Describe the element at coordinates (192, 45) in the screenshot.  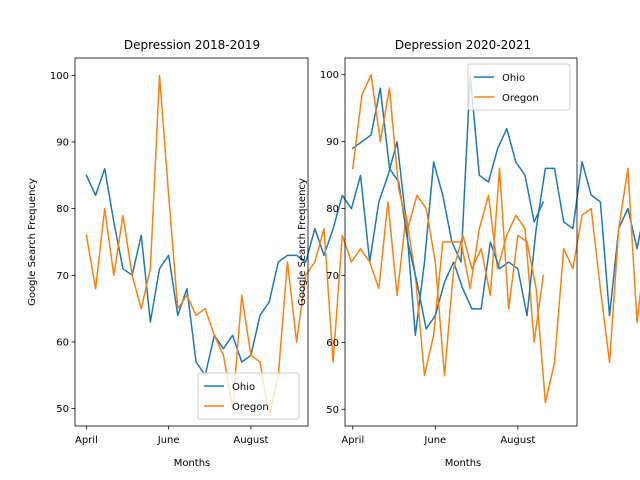
I see `chart-title: Depression 2018-2019` at that location.